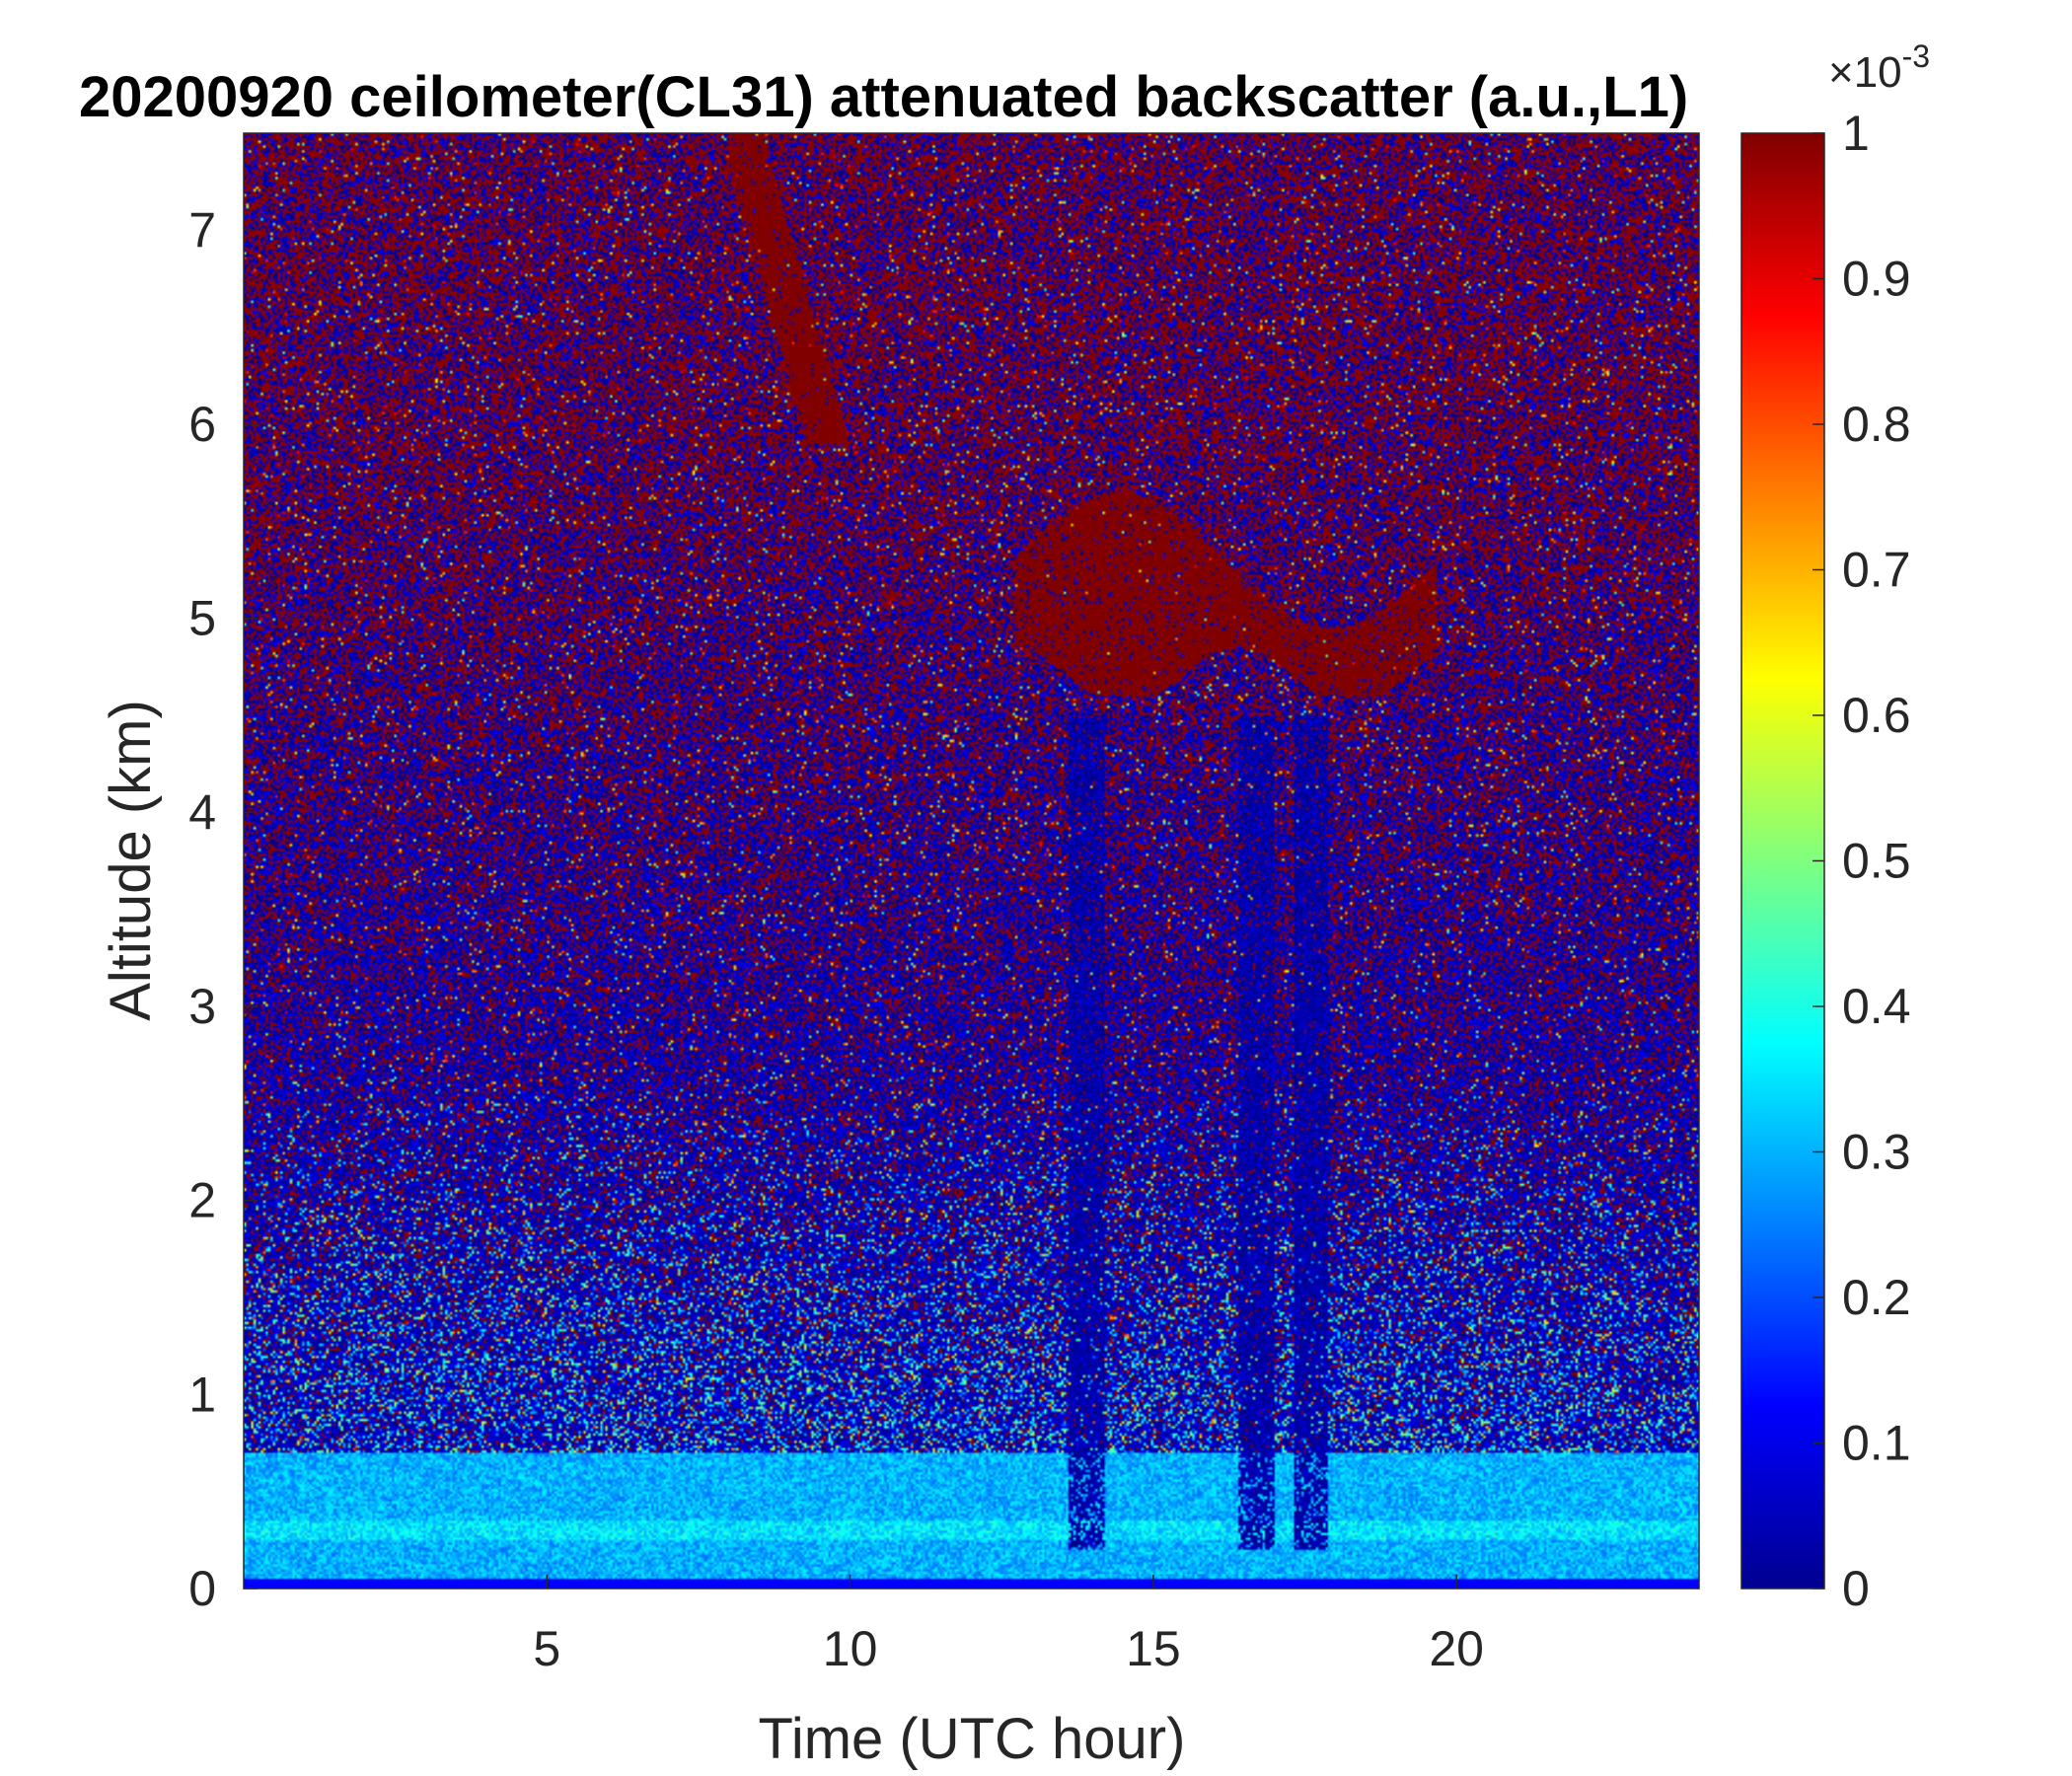 Image resolution: width=2072 pixels, height=1776 pixels. What do you see at coordinates (851, 1648) in the screenshot?
I see `x-tick-label: 10` at bounding box center [851, 1648].